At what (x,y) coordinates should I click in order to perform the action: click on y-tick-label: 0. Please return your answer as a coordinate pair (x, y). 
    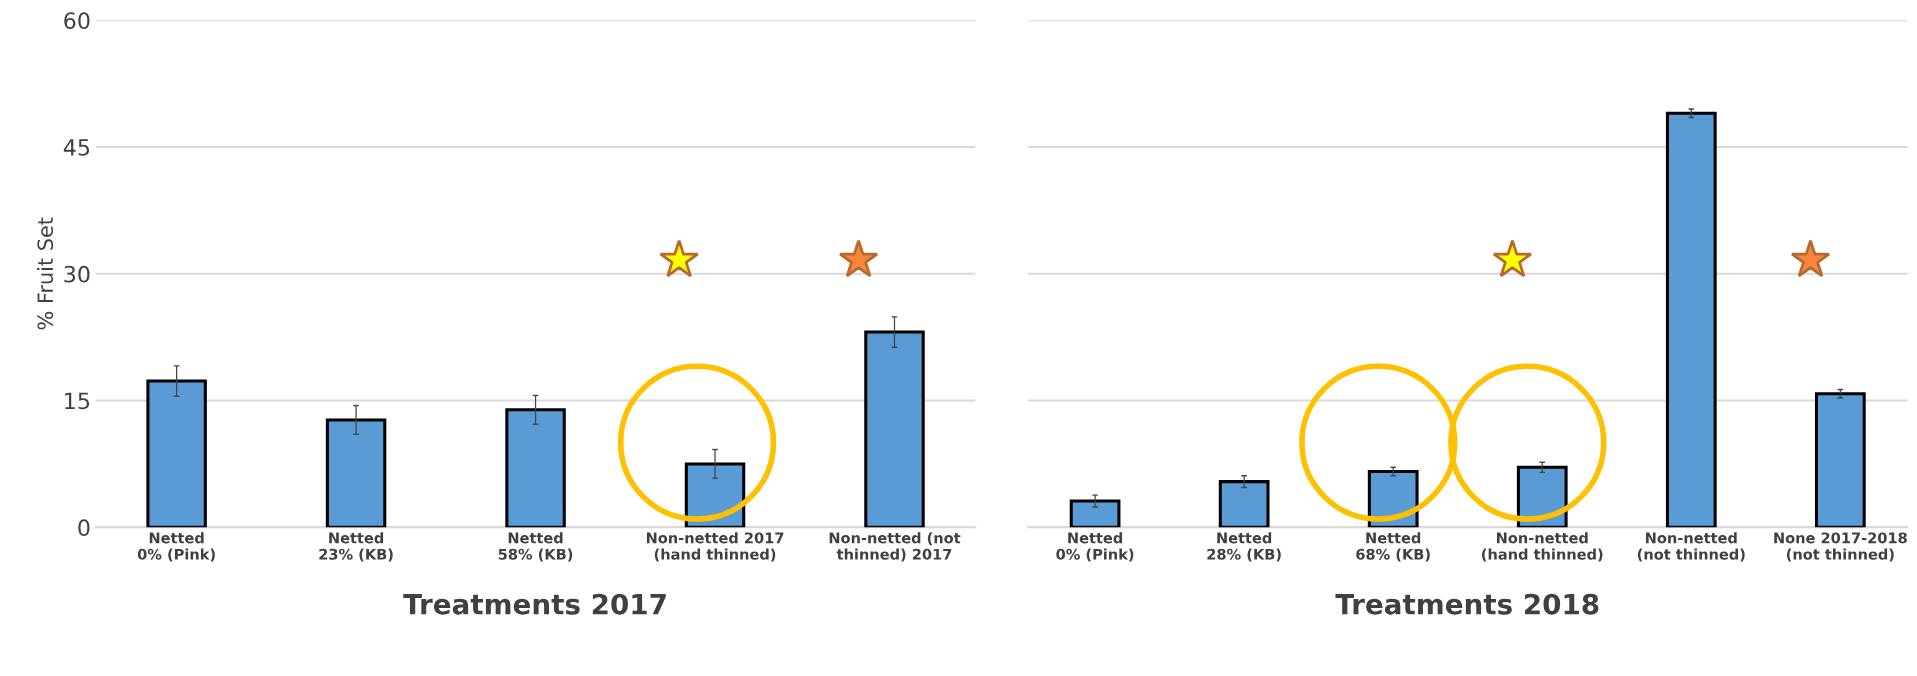
    Looking at the image, I should click on (84, 528).